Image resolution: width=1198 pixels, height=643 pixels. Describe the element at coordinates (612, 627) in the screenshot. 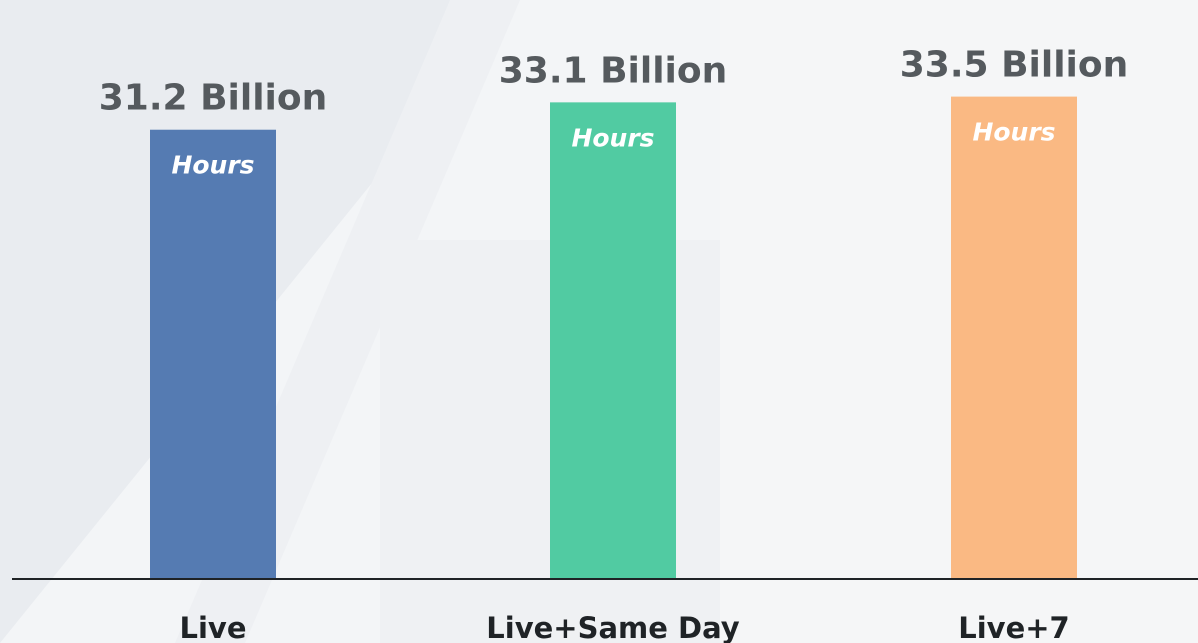

I see `category-label-2: Live+Same Day` at that location.